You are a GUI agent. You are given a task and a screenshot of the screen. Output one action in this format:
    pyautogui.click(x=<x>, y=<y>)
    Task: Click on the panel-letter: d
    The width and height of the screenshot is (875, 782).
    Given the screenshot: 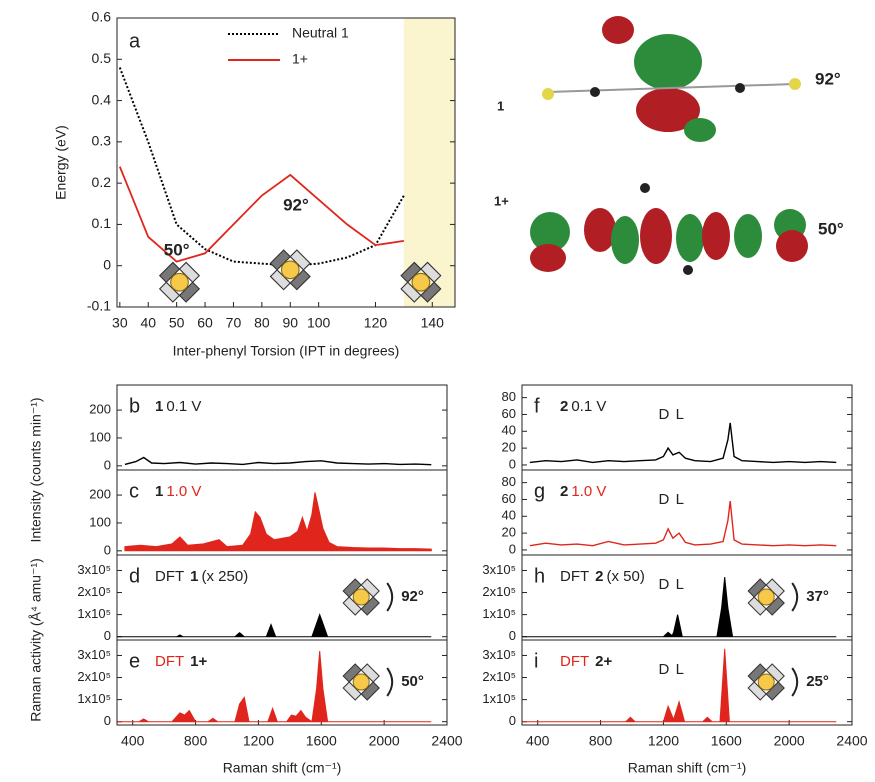 What is the action you would take?
    pyautogui.click(x=134, y=576)
    